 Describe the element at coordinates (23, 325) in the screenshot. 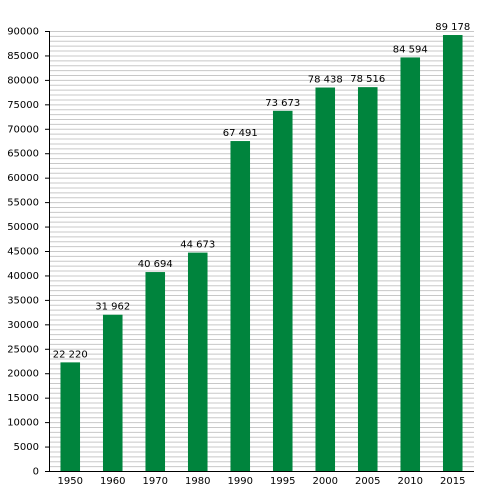

I see `y-tick-label: 30000` at that location.